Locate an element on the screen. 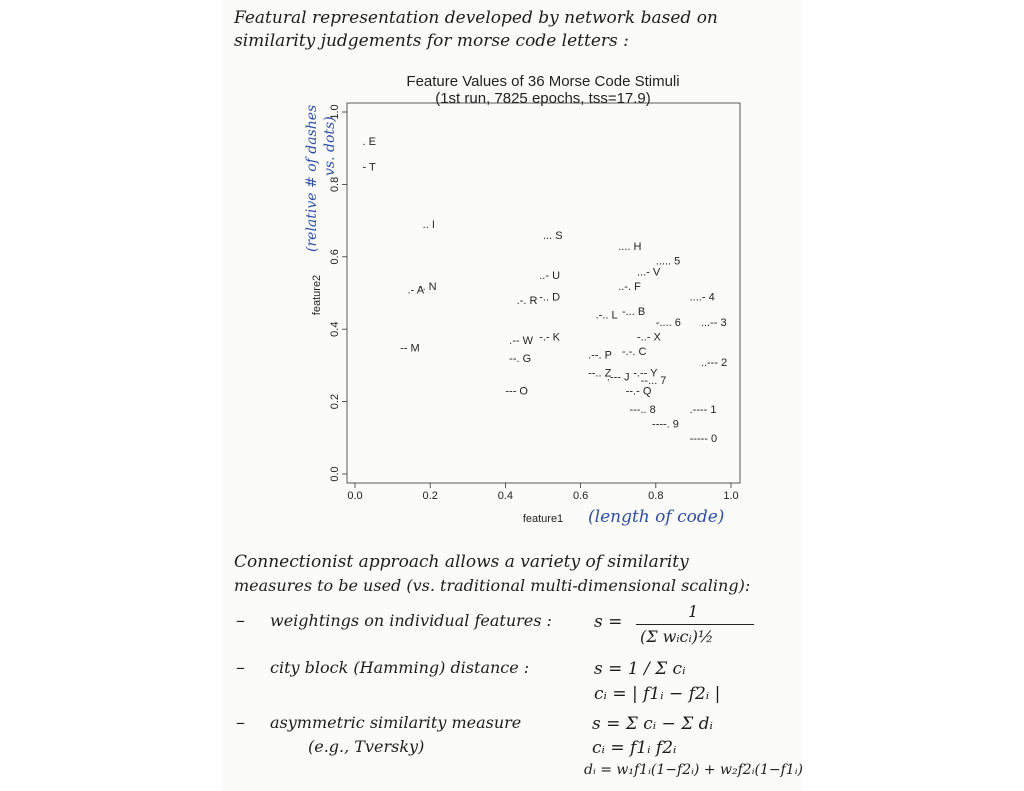 This screenshot has height=791, width=1024. data-point-label: --- O is located at coordinates (516, 392).